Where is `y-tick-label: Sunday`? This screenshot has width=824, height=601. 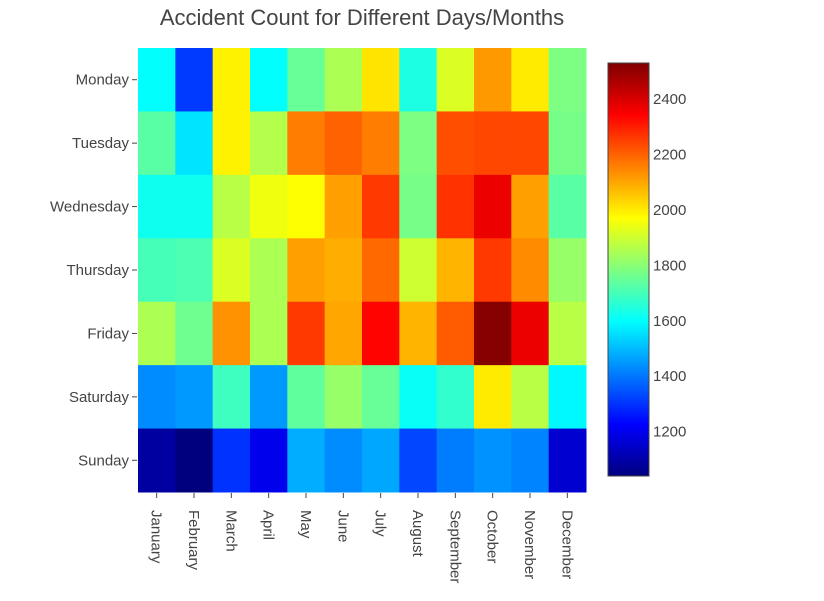
y-tick-label: Sunday is located at coordinates (103, 460).